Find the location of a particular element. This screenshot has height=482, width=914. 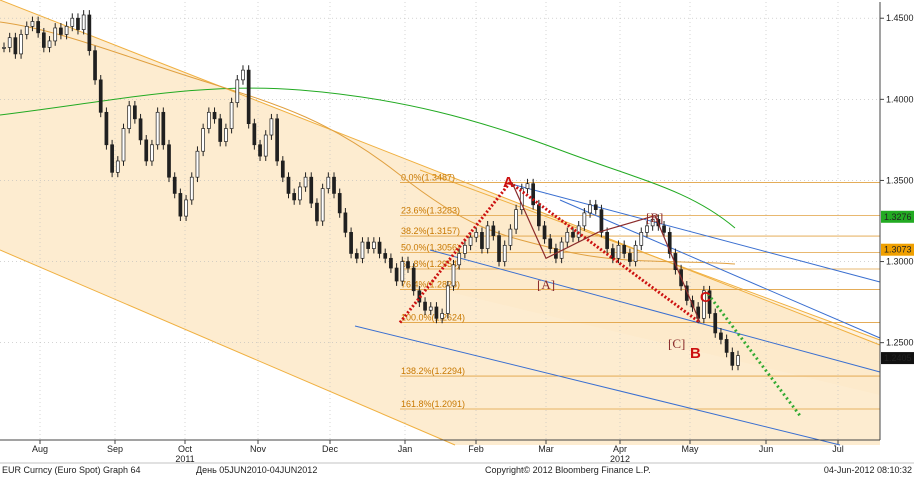

fib-label: 100.0%(1.2624) is located at coordinates (433, 318).